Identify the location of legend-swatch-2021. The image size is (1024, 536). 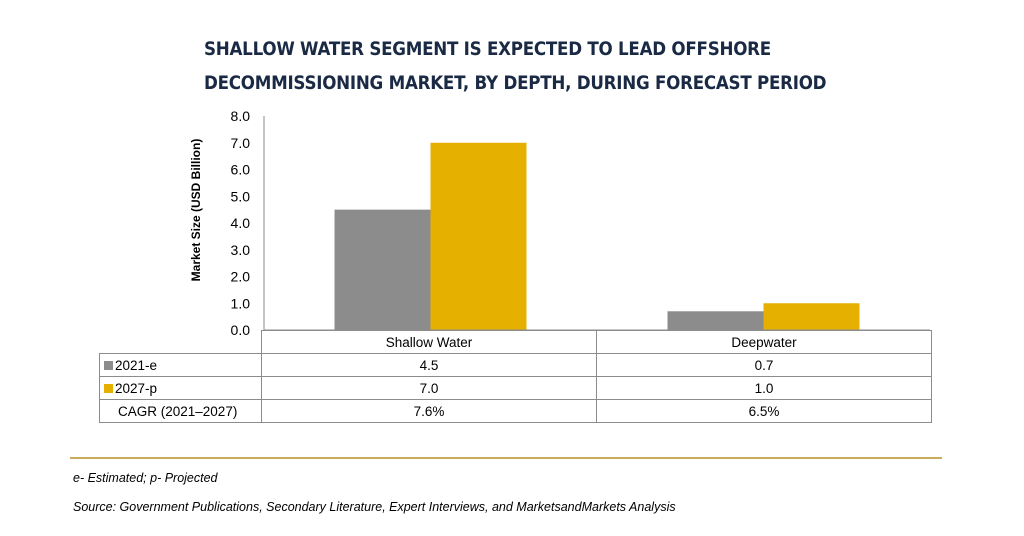
(108, 365).